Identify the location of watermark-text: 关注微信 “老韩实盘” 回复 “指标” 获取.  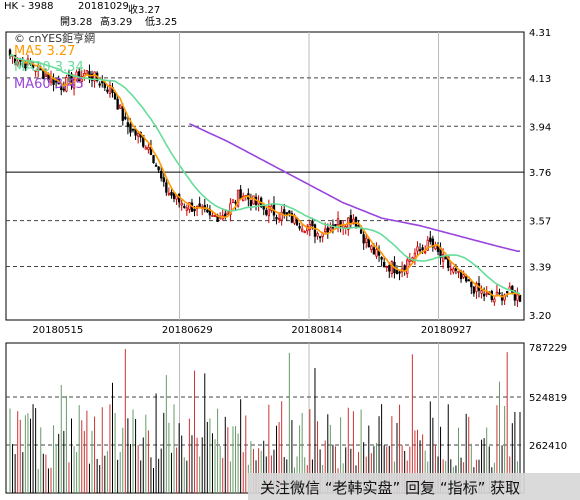
(390, 488).